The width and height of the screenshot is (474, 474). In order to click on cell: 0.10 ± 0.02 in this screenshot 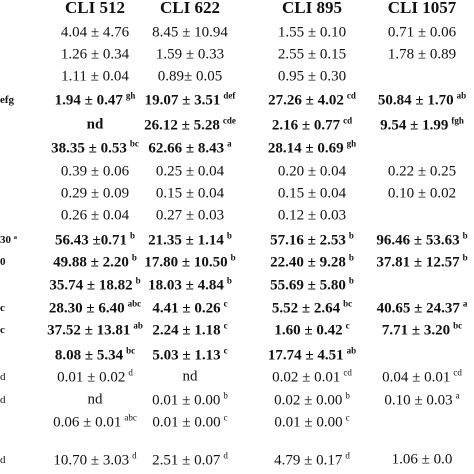, I will do `click(422, 194)`.